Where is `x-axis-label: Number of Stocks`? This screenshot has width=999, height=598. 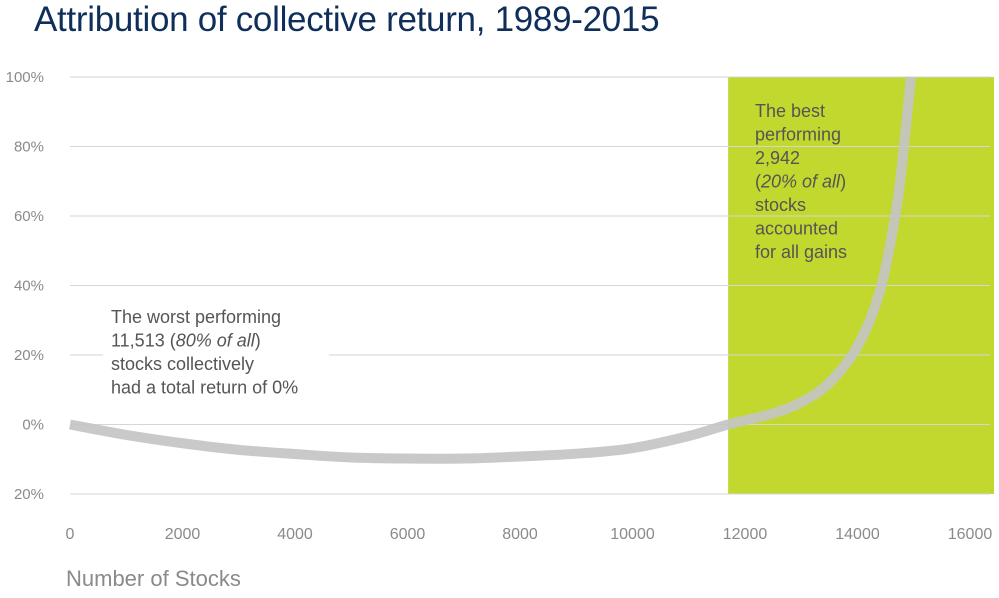 x-axis-label: Number of Stocks is located at coordinates (153, 578).